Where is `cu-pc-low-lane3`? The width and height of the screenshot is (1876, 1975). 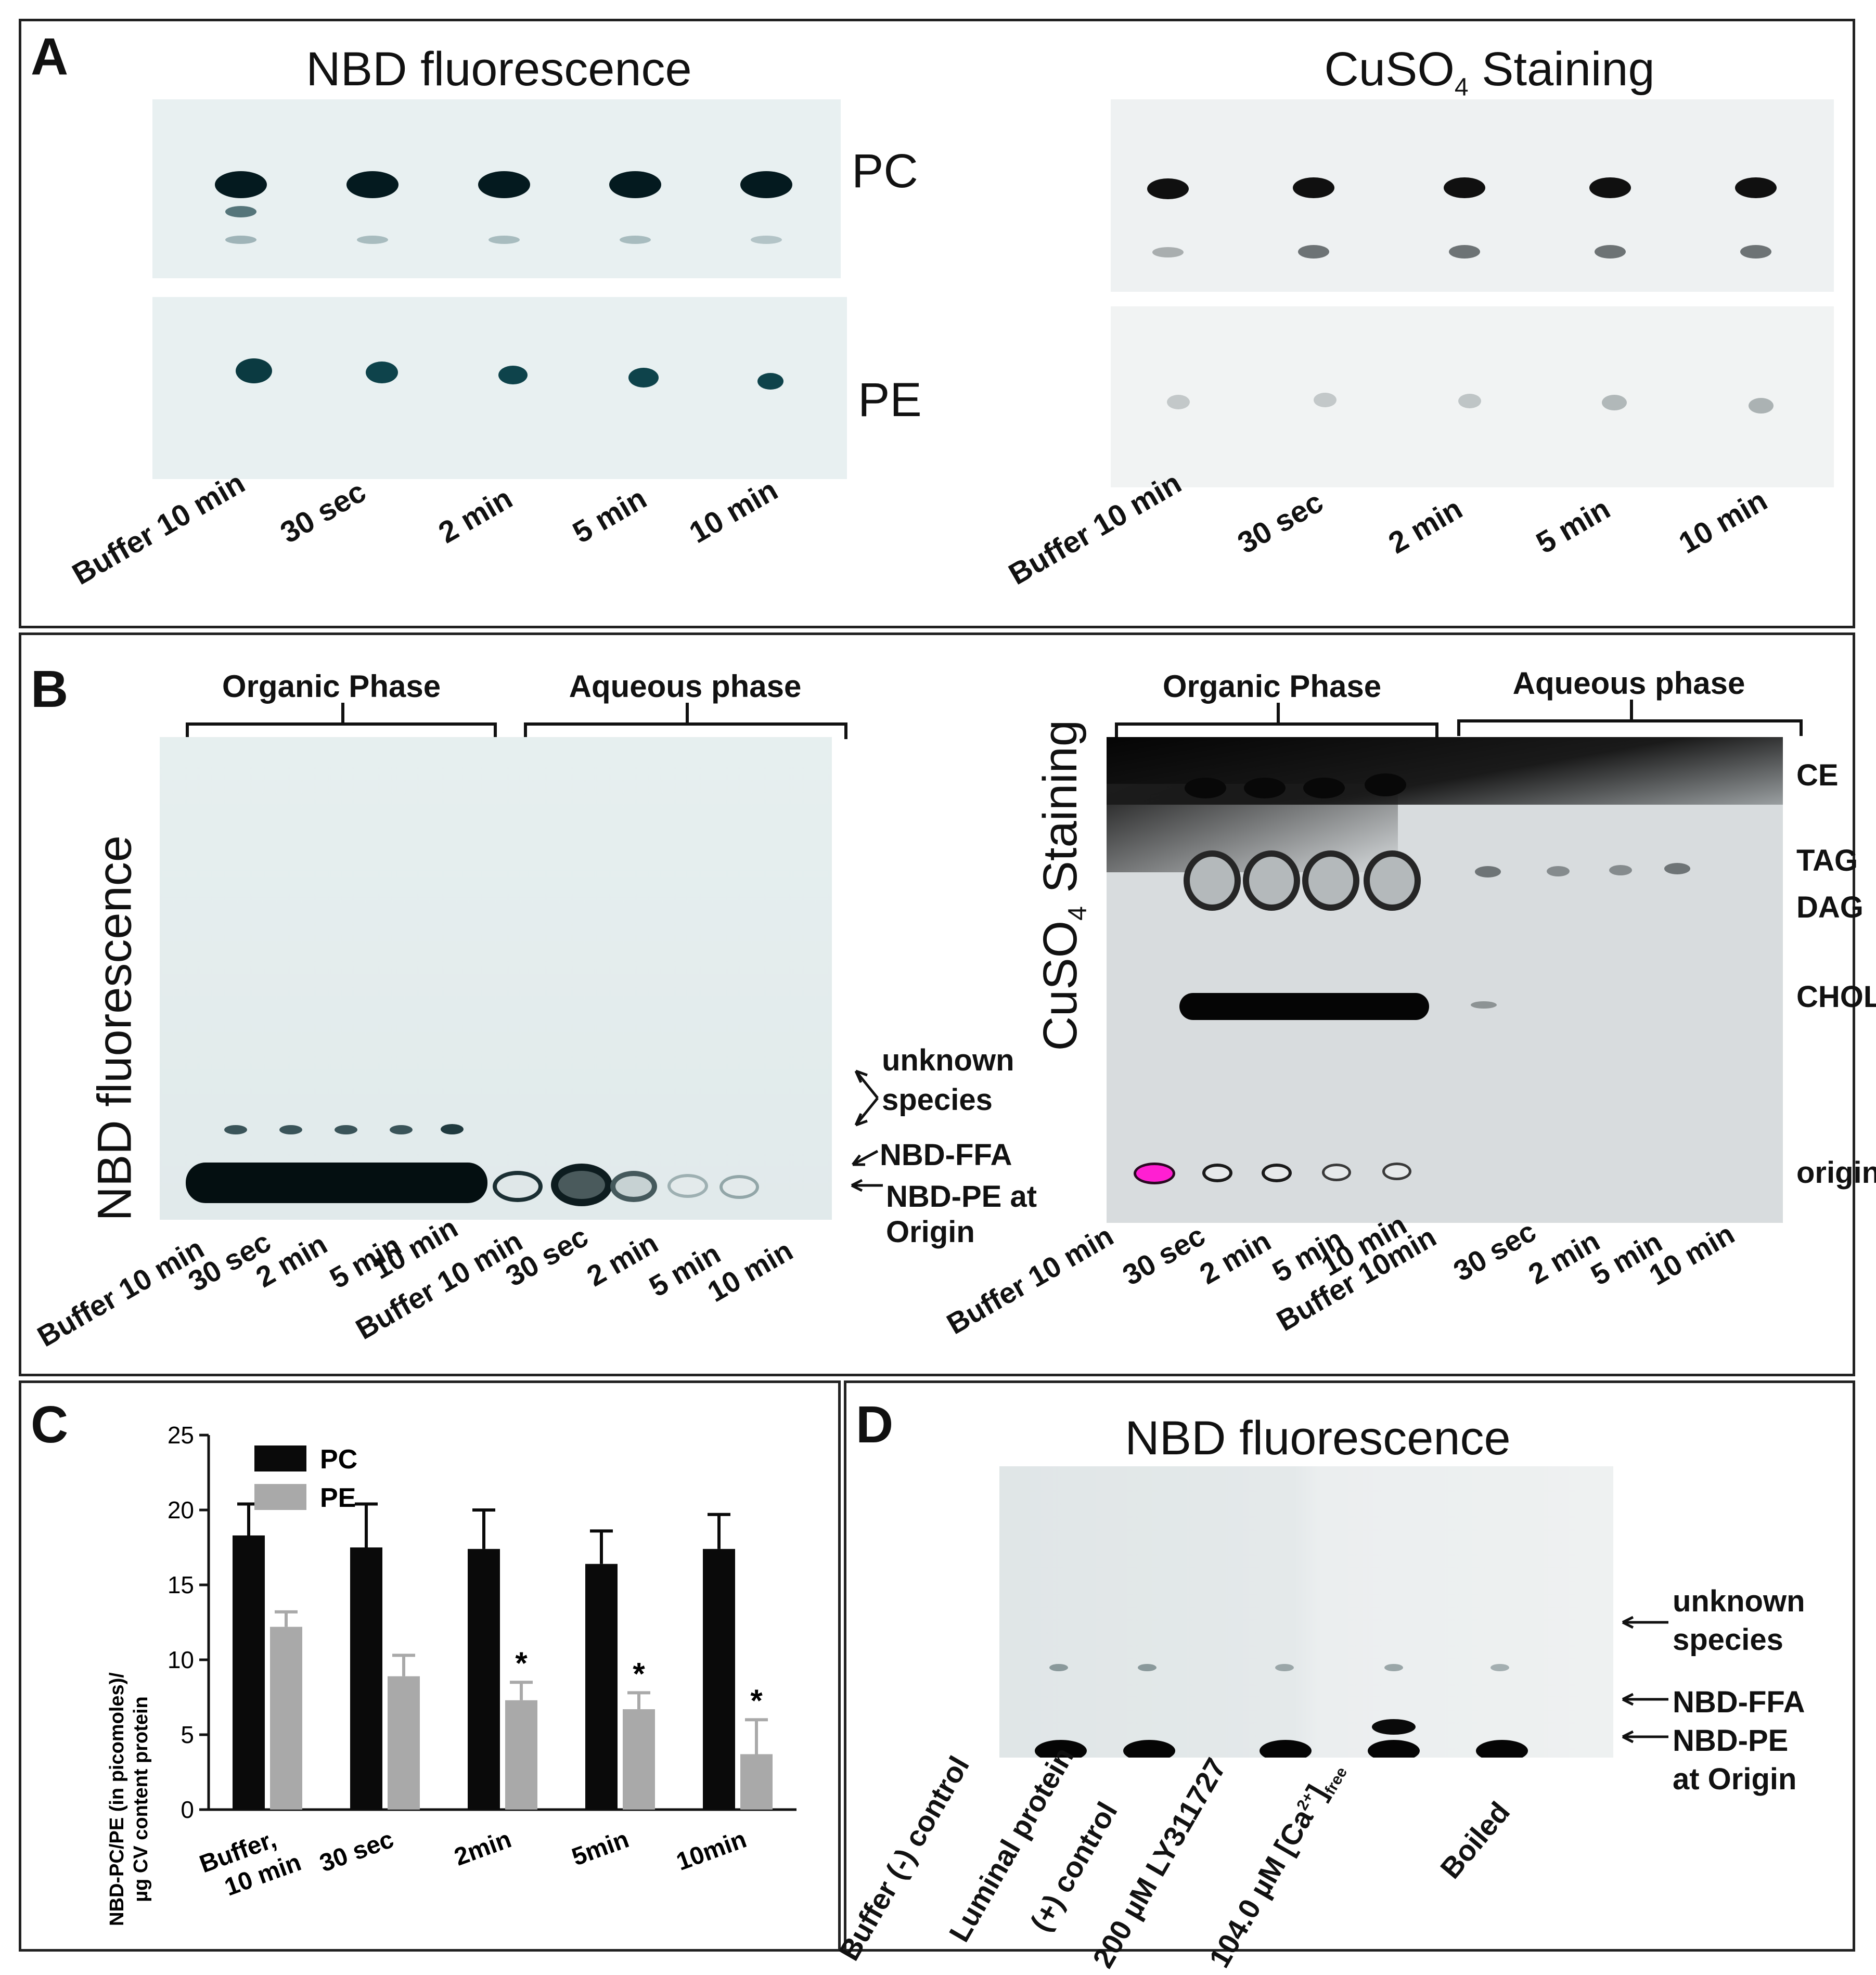 cu-pc-low-lane3 is located at coordinates (1464, 252).